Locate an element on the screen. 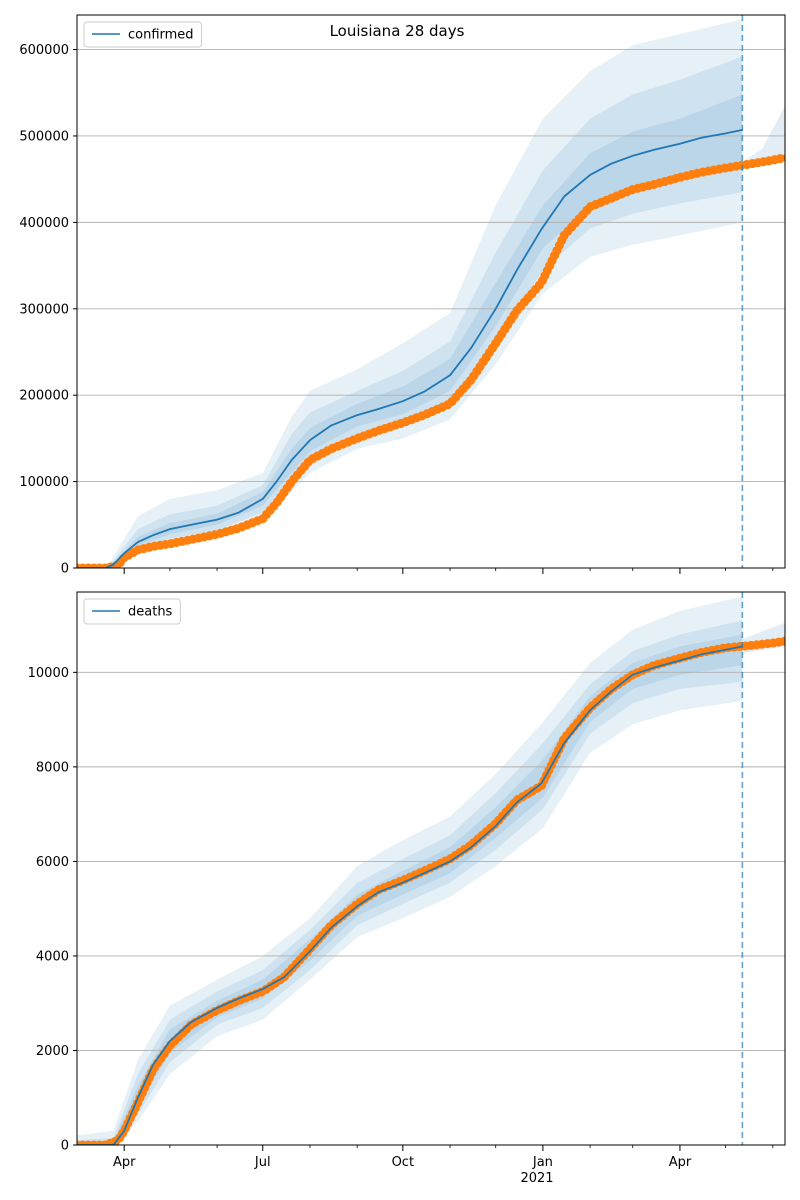 The width and height of the screenshot is (800, 1200). y-tick-label: 2000 is located at coordinates (52, 1051).